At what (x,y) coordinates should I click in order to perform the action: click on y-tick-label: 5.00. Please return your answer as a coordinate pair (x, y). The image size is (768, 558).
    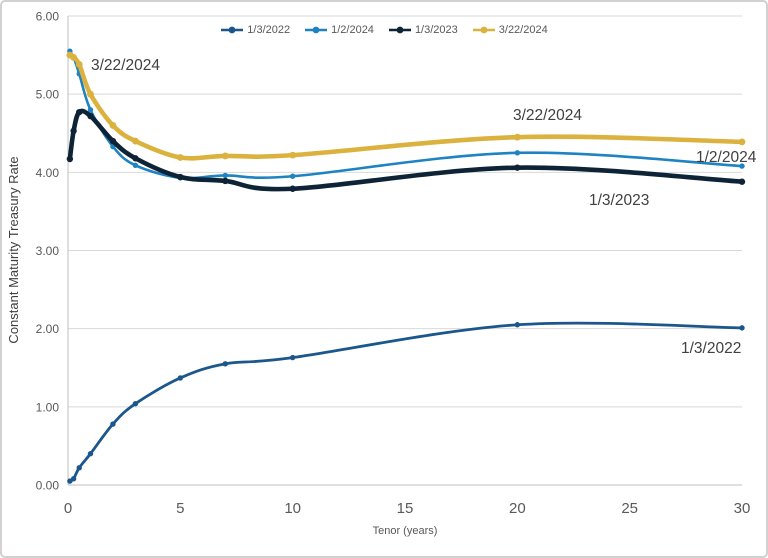
    Looking at the image, I should click on (48, 95).